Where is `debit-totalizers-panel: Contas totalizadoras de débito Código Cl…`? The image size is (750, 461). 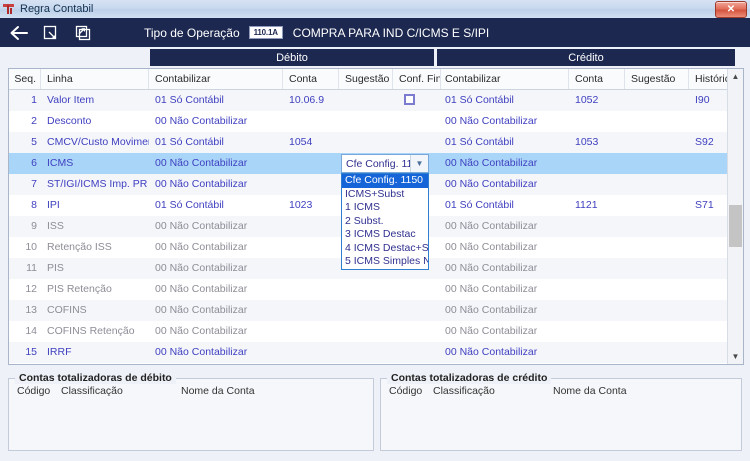 debit-totalizers-panel: Contas totalizadoras de débito Código Cl… is located at coordinates (191, 411).